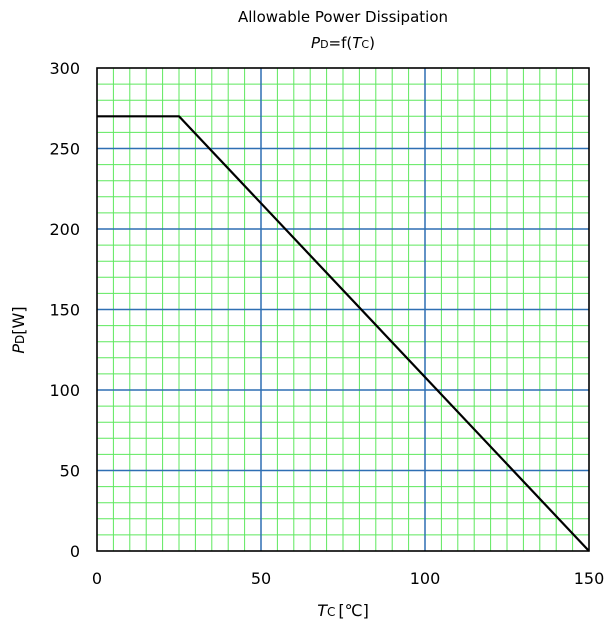 Image resolution: width=609 pixels, height=630 pixels. What do you see at coordinates (348, 578) in the screenshot?
I see `x-tick-labels: 0 50 100 150` at bounding box center [348, 578].